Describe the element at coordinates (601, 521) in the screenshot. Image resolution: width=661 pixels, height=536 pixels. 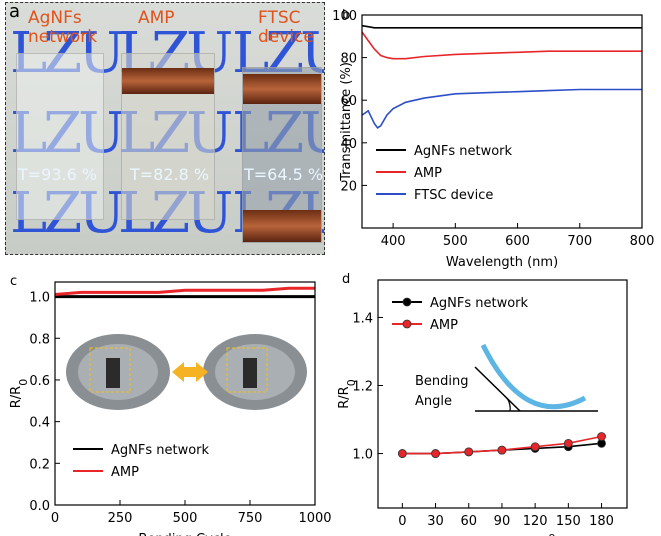
I see `x-tick-label: 180` at that location.